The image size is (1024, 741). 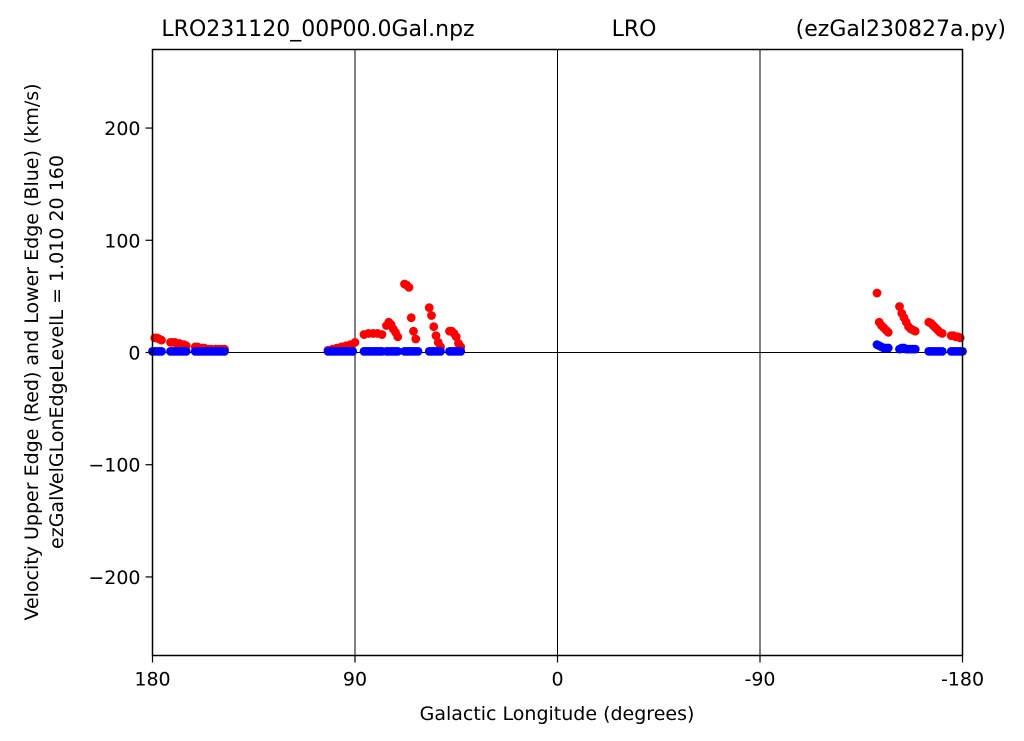 I want to click on y-tick-label: 0, so click(x=134, y=354).